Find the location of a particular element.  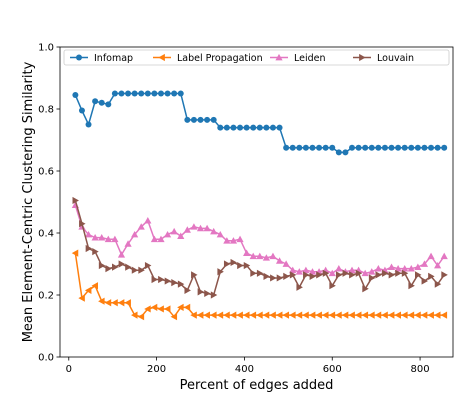

legend-label-louvain: Louvain is located at coordinates (395, 58).